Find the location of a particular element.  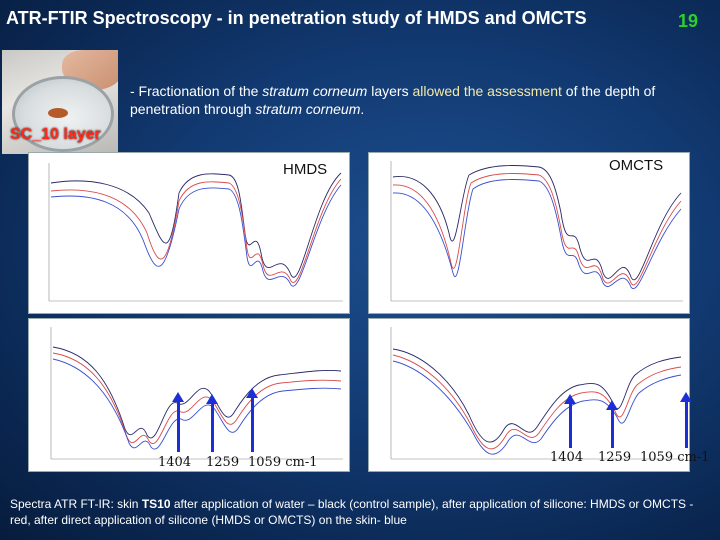

spectrum-plot-omcts-full is located at coordinates (536, 231).